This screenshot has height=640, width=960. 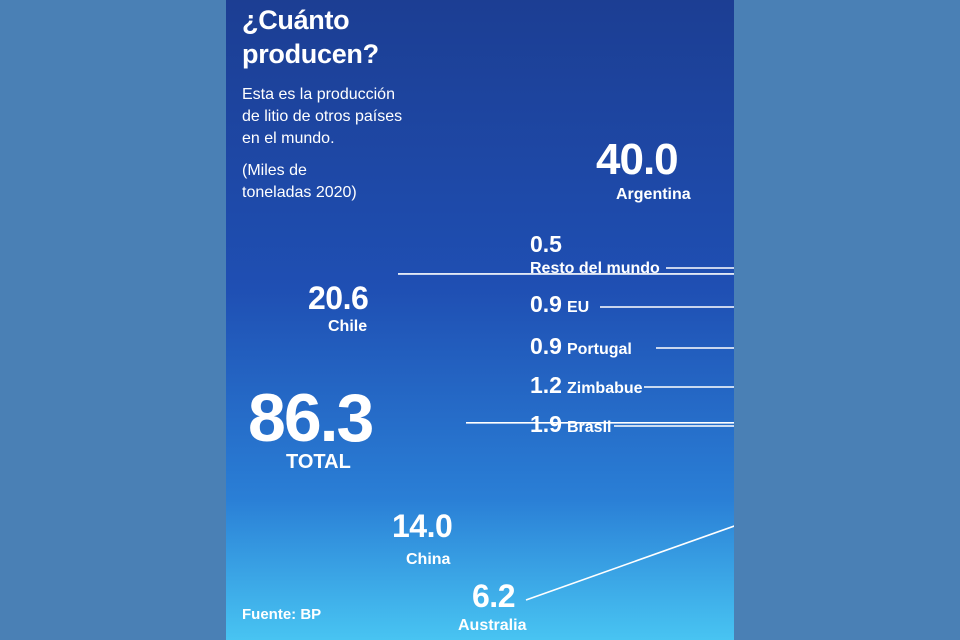 I want to click on legend-item-eu: 0.9 EU, so click(x=559, y=304).